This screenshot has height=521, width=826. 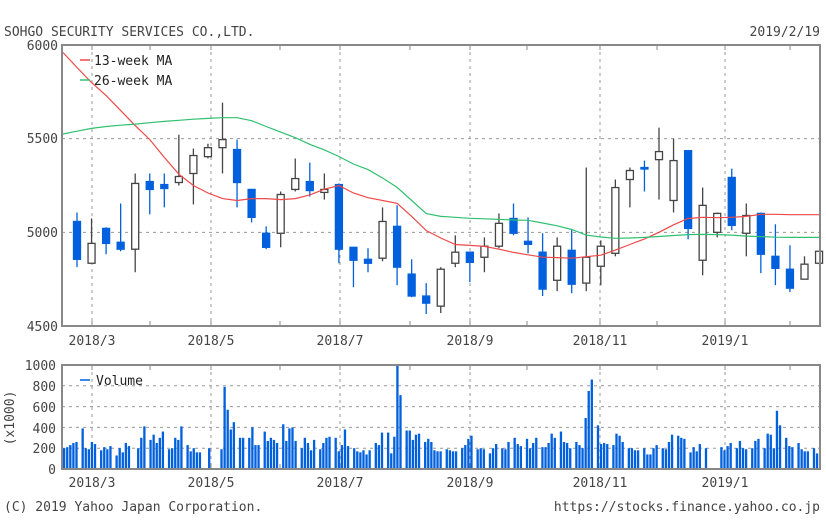 I want to click on volume-unit-label: (x1000), so click(x=10, y=418).